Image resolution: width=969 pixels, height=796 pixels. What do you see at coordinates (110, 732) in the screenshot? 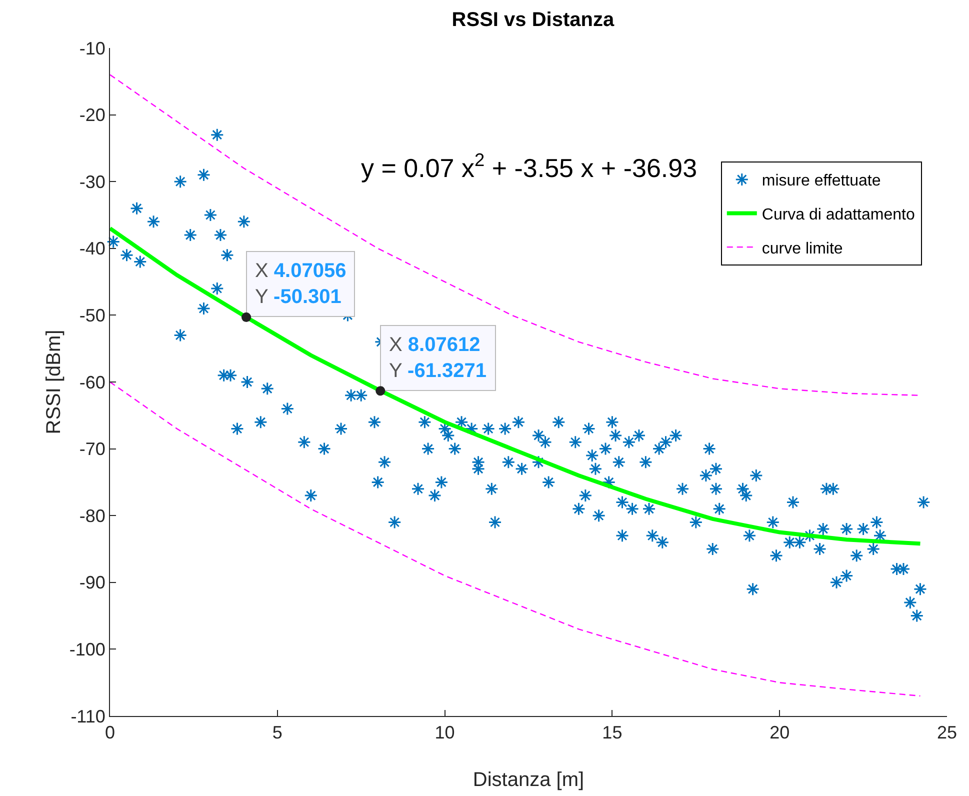
I see `x-tick-label: 0` at bounding box center [110, 732].